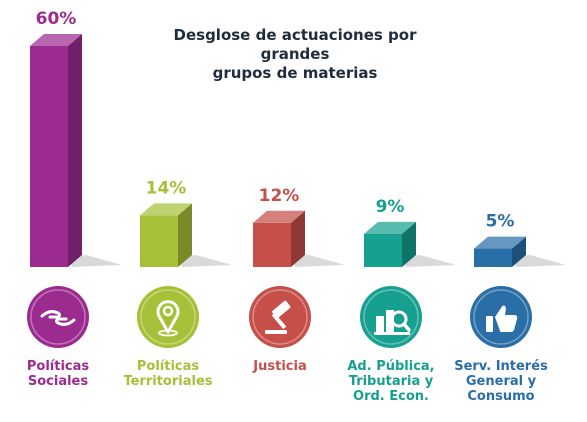  I want to click on helping-hands-icon, so click(58, 317).